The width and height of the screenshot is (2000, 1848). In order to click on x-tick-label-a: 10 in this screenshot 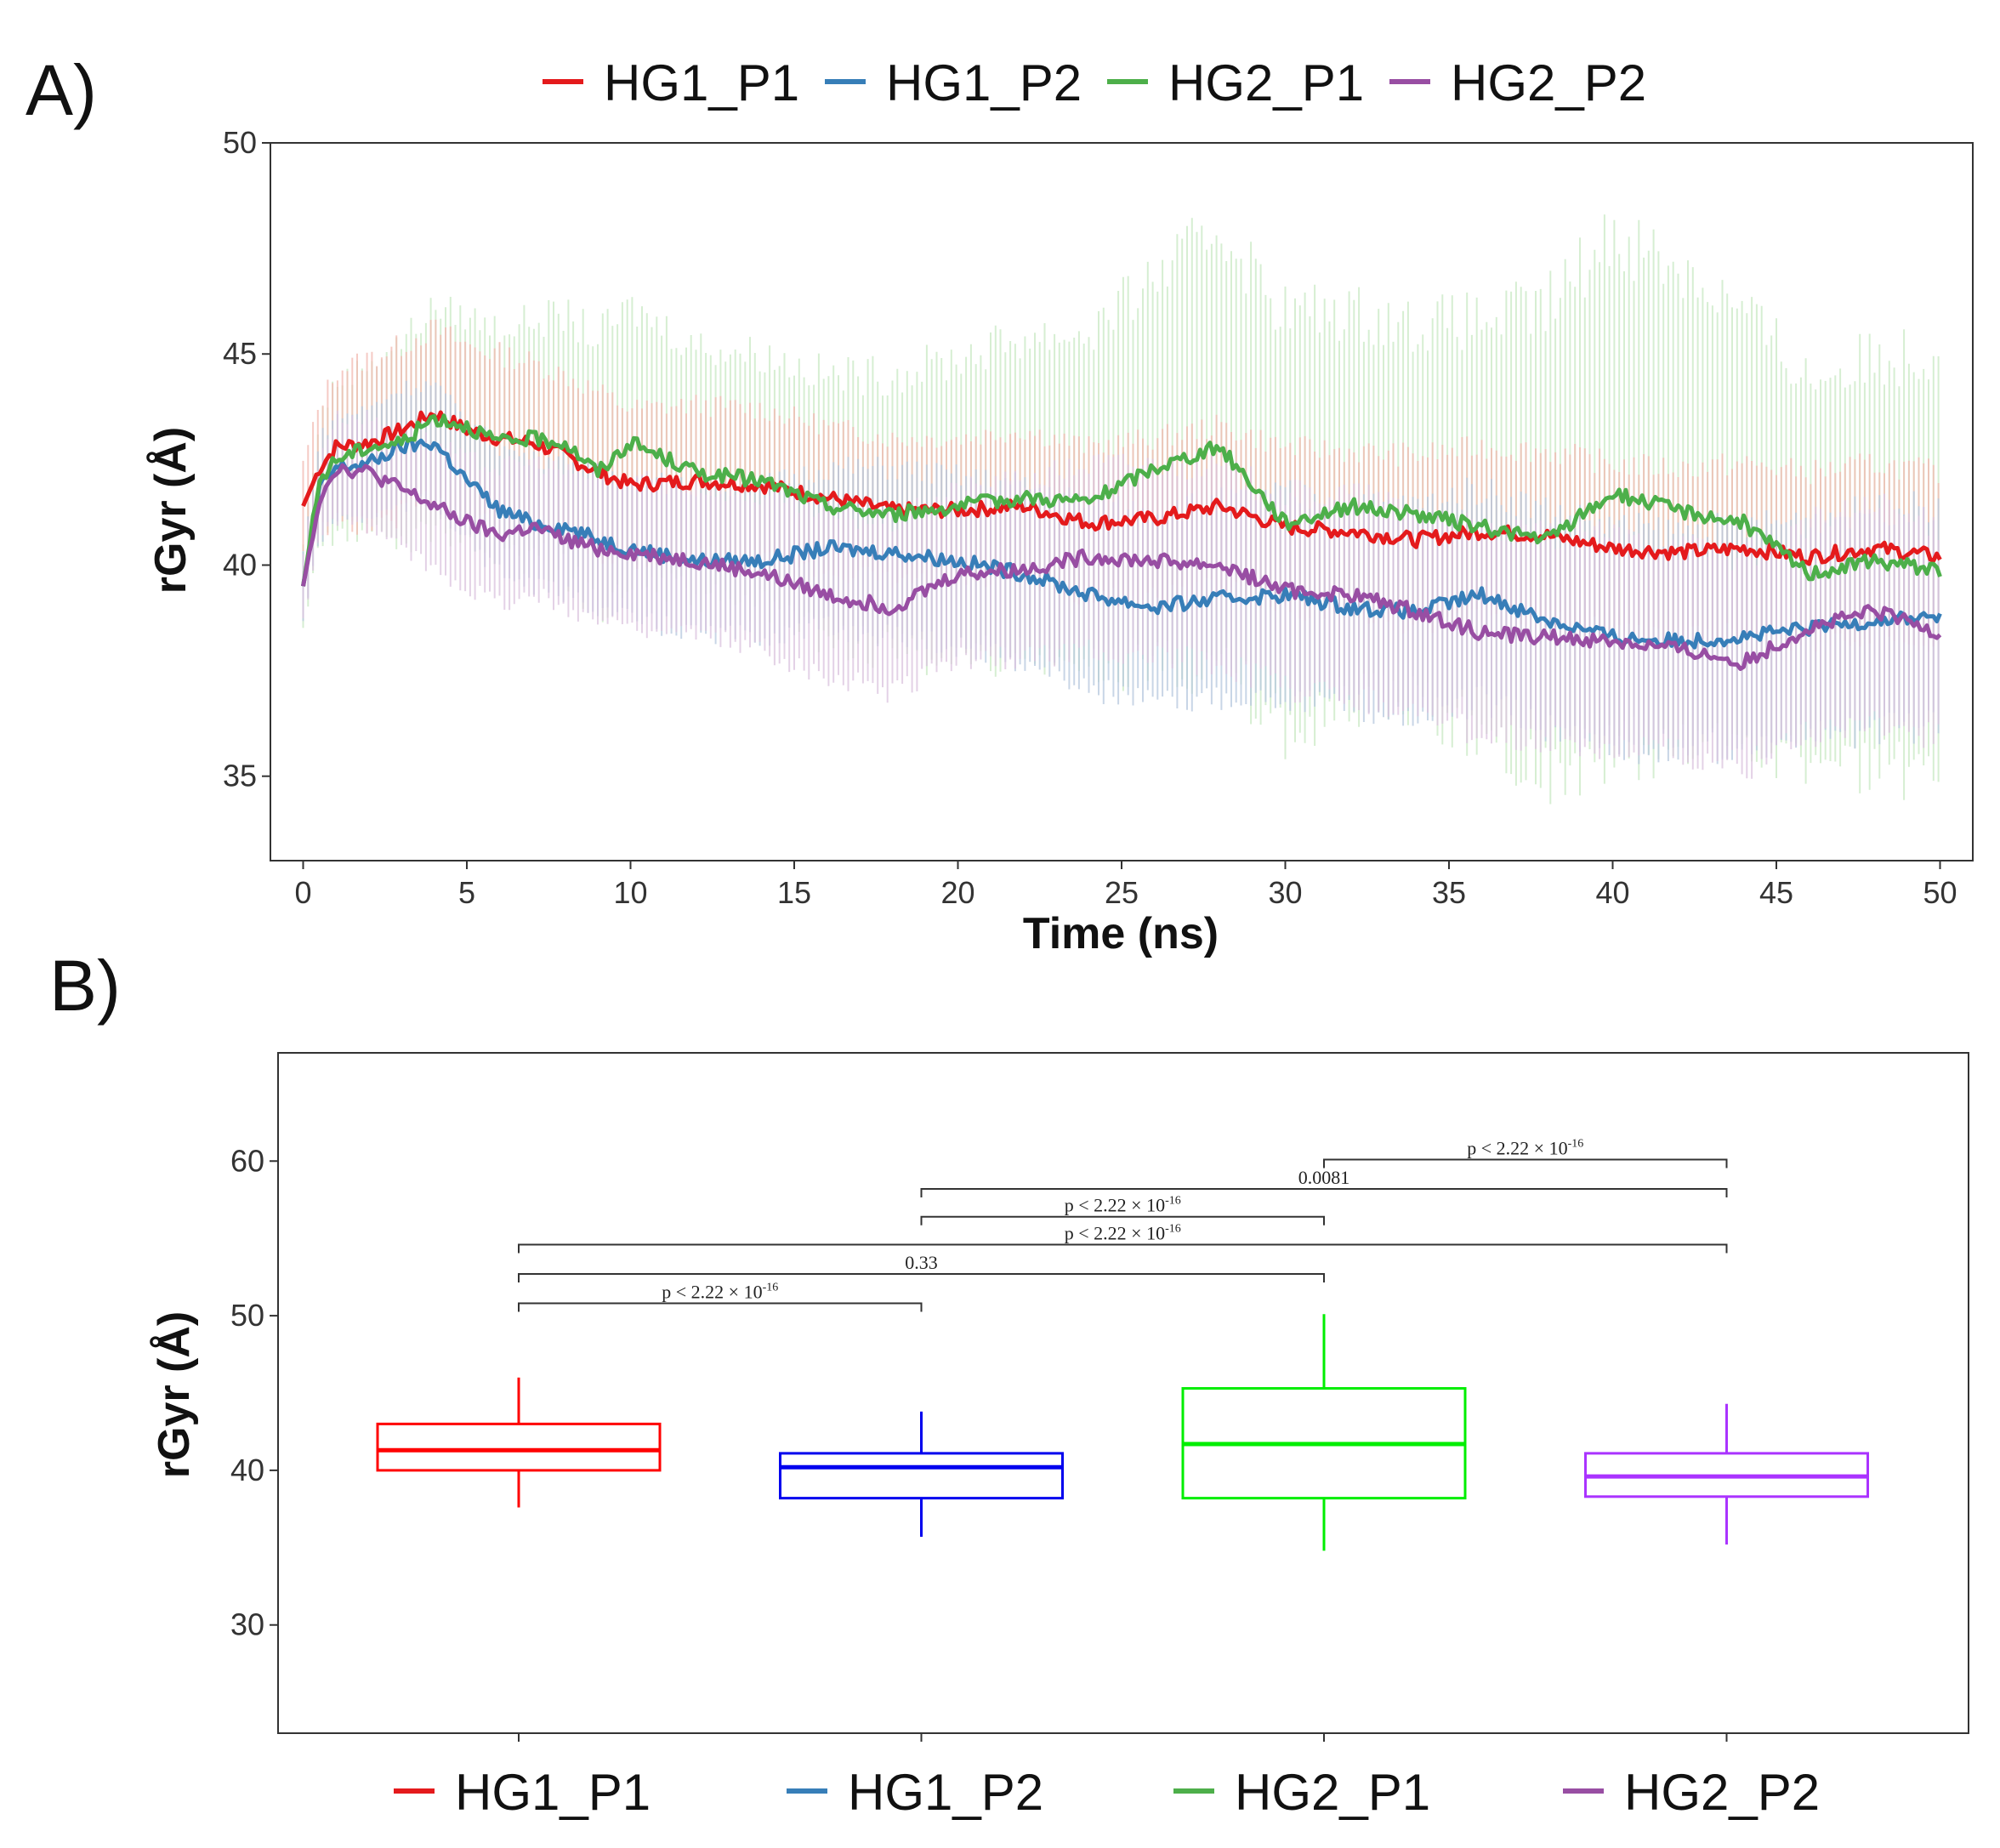, I will do `click(630, 892)`.